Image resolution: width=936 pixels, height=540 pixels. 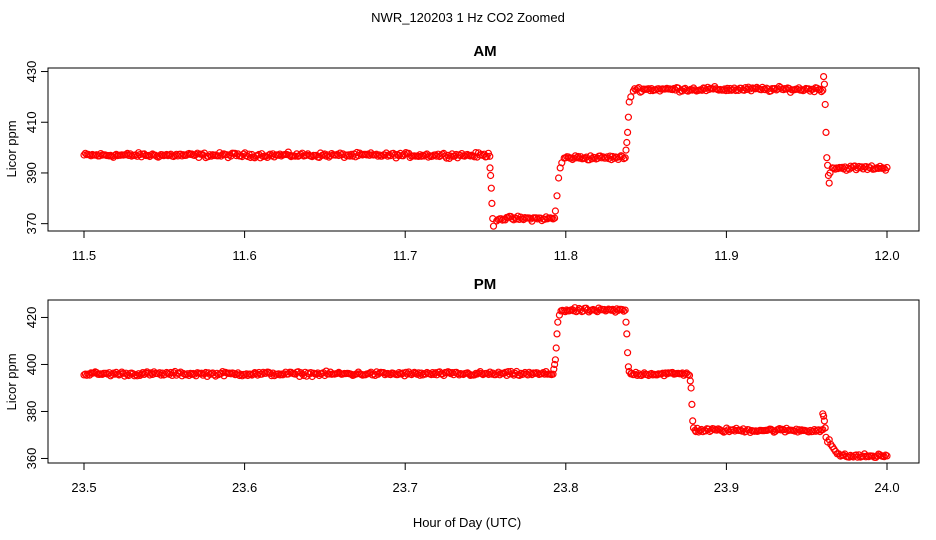 What do you see at coordinates (31, 412) in the screenshot?
I see `pm-y-tick-label: 380` at bounding box center [31, 412].